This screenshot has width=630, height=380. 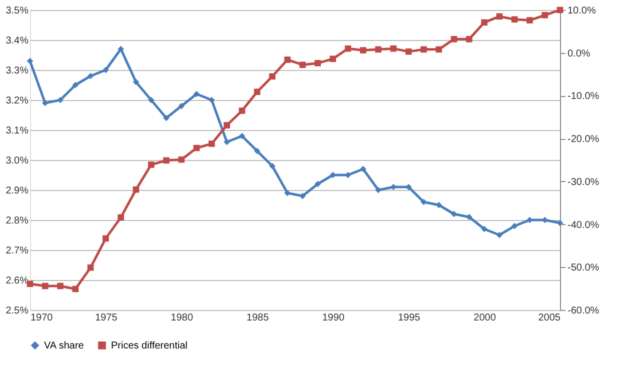 I want to click on x-tick-label: 1970, so click(x=42, y=318).